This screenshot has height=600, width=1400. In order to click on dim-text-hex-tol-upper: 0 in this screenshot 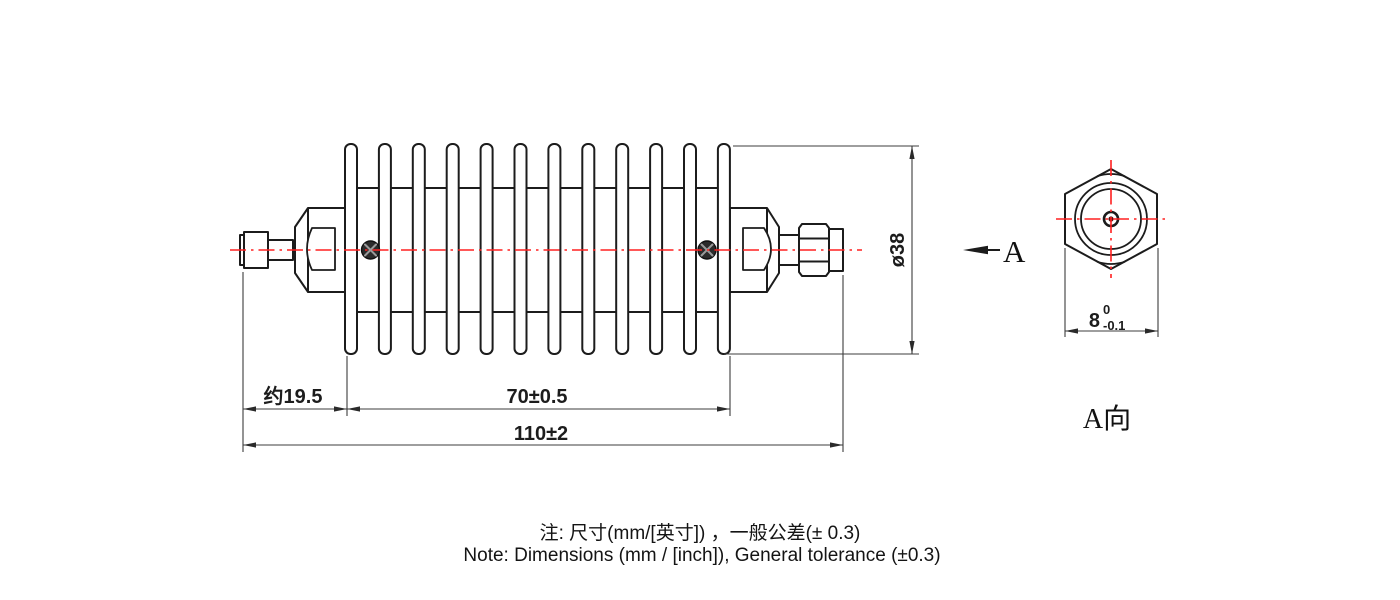, I will do `click(1106, 309)`.